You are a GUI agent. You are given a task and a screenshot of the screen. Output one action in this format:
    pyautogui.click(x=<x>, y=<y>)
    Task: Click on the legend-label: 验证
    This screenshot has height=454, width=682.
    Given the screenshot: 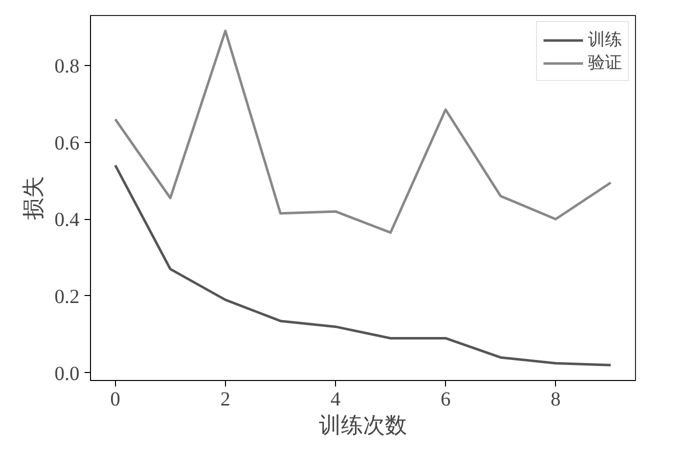 What is the action you would take?
    pyautogui.click(x=605, y=63)
    